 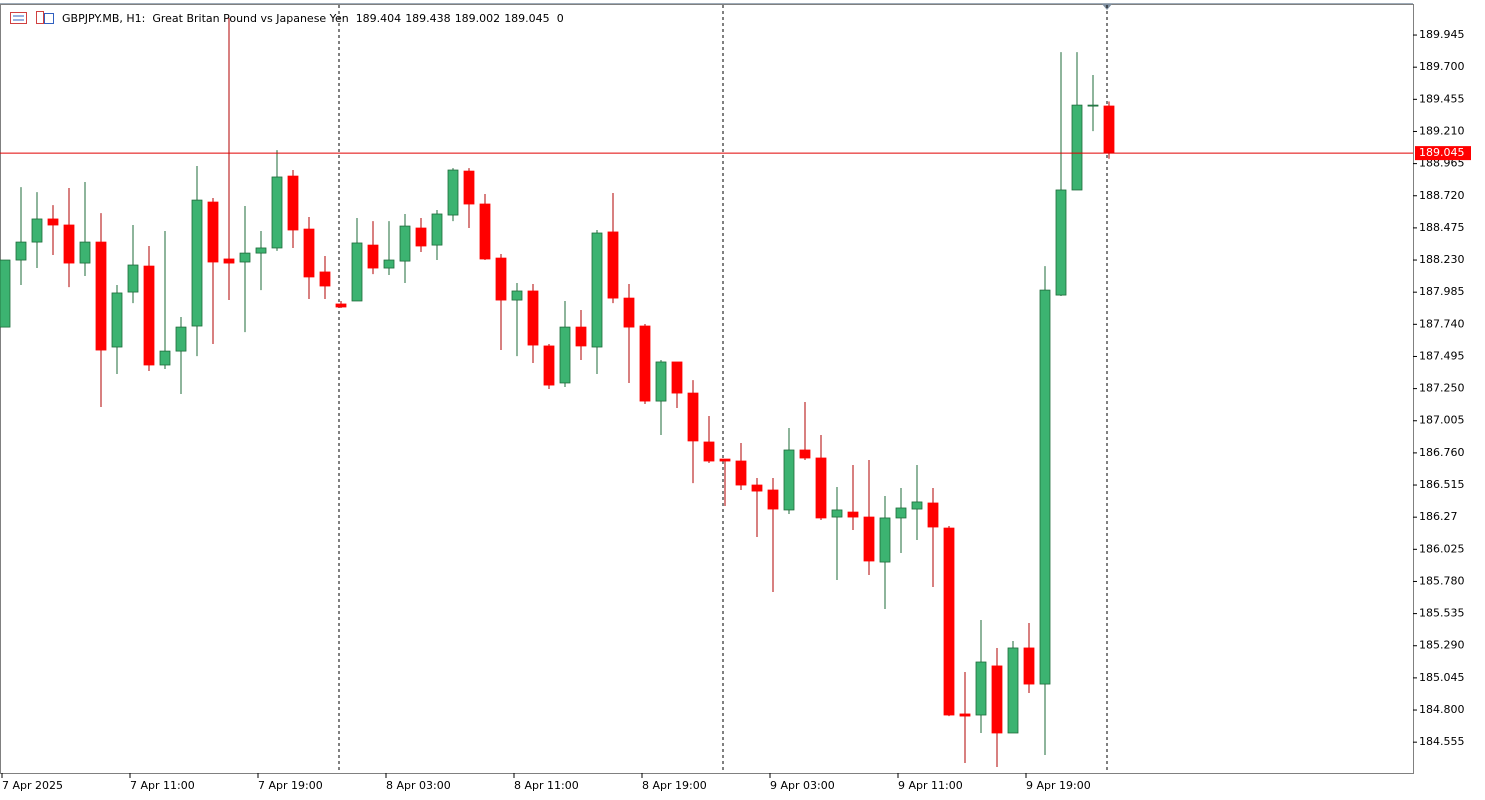 What do you see at coordinates (290, 785) in the screenshot?
I see `x-tick-label: 7 Apr 19:00` at bounding box center [290, 785].